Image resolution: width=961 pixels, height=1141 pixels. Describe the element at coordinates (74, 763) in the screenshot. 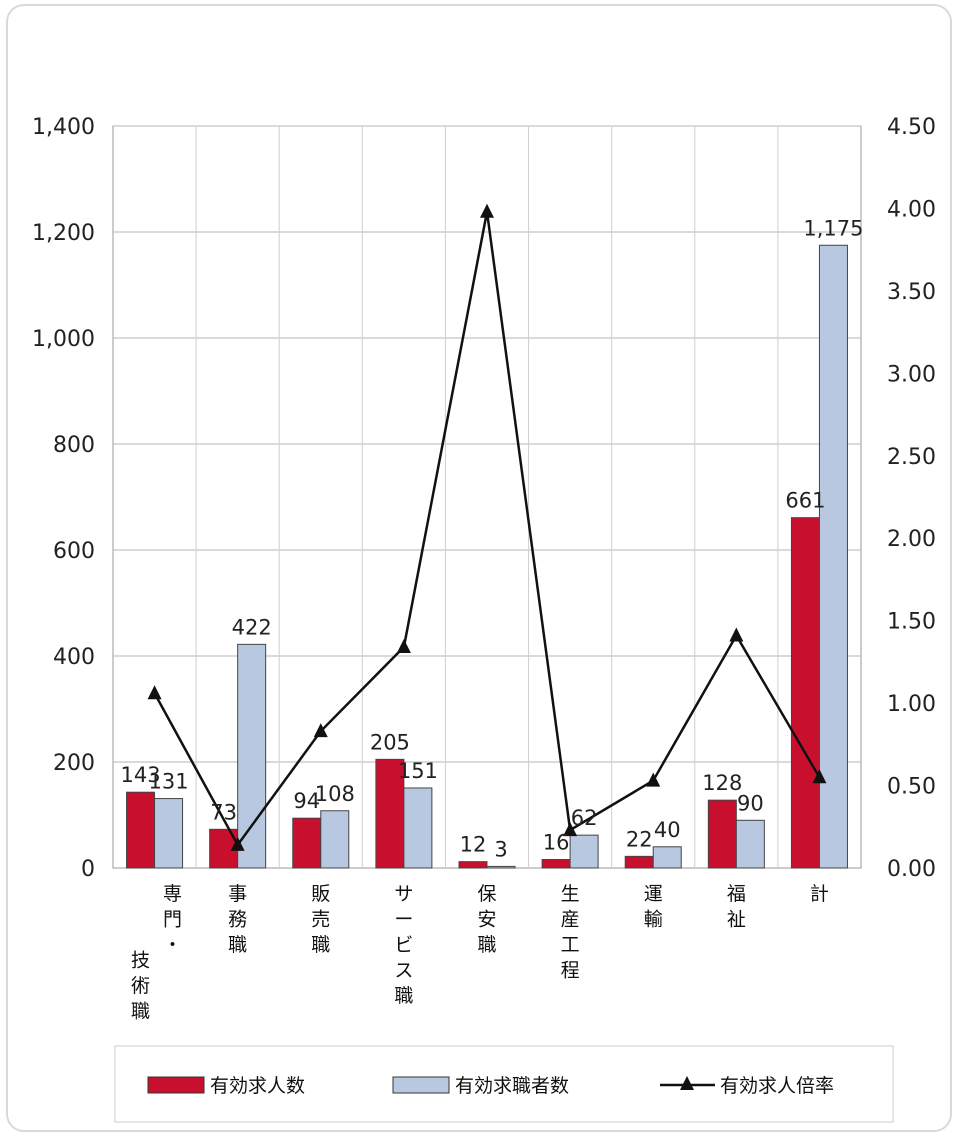

I see `left-tick-label-1: 200` at that location.